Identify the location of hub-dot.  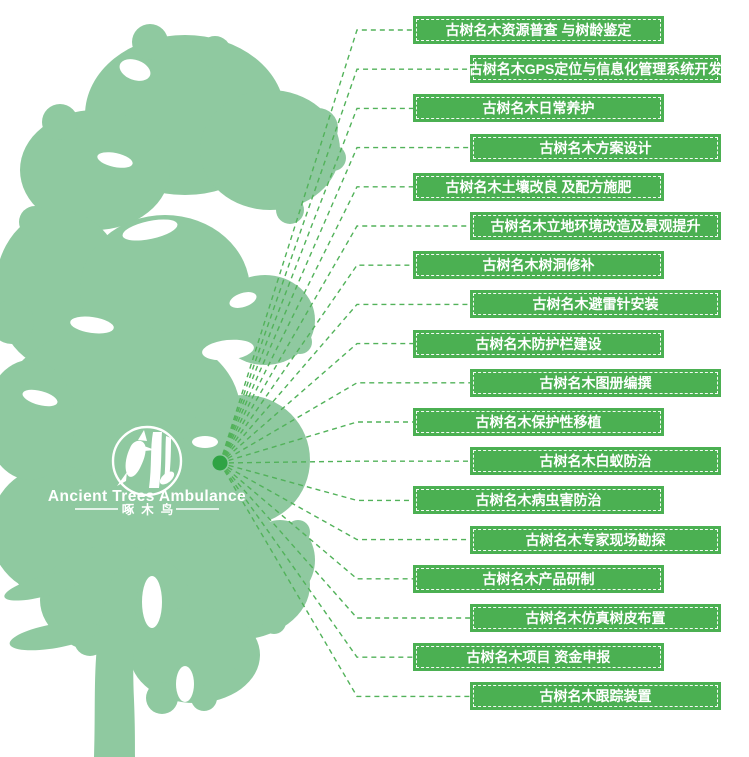
(220, 463).